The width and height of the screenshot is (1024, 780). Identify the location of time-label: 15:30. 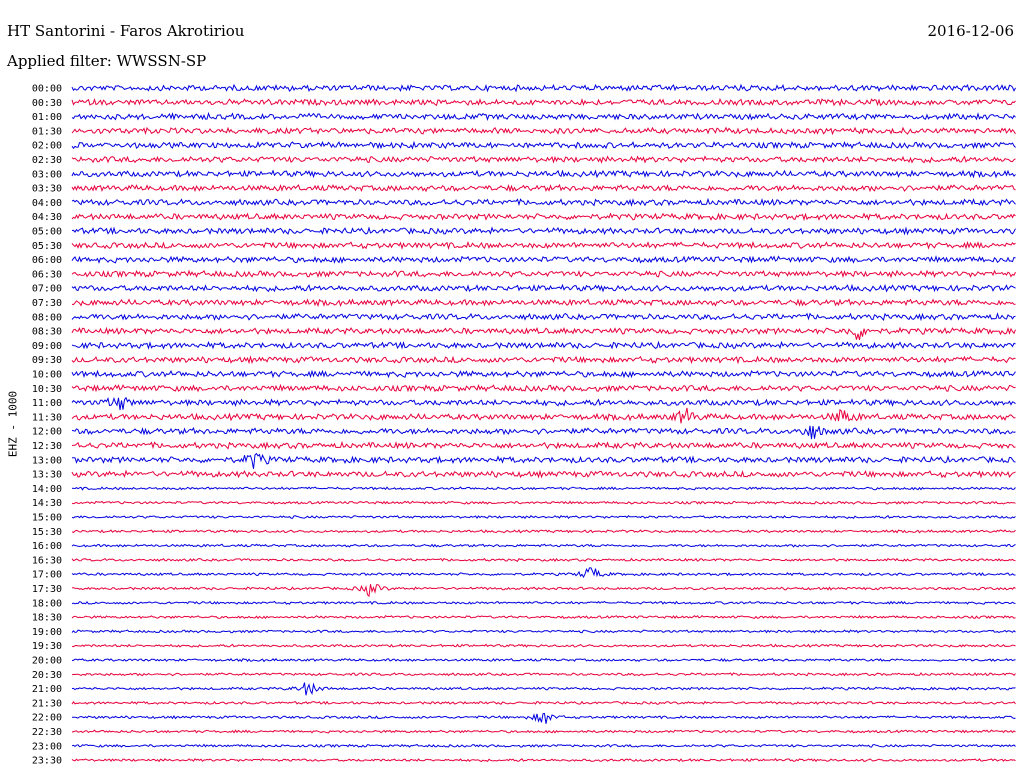
(47, 532).